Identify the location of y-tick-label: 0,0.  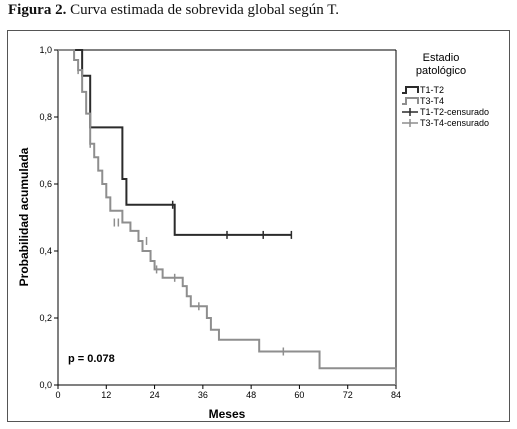
(45, 385).